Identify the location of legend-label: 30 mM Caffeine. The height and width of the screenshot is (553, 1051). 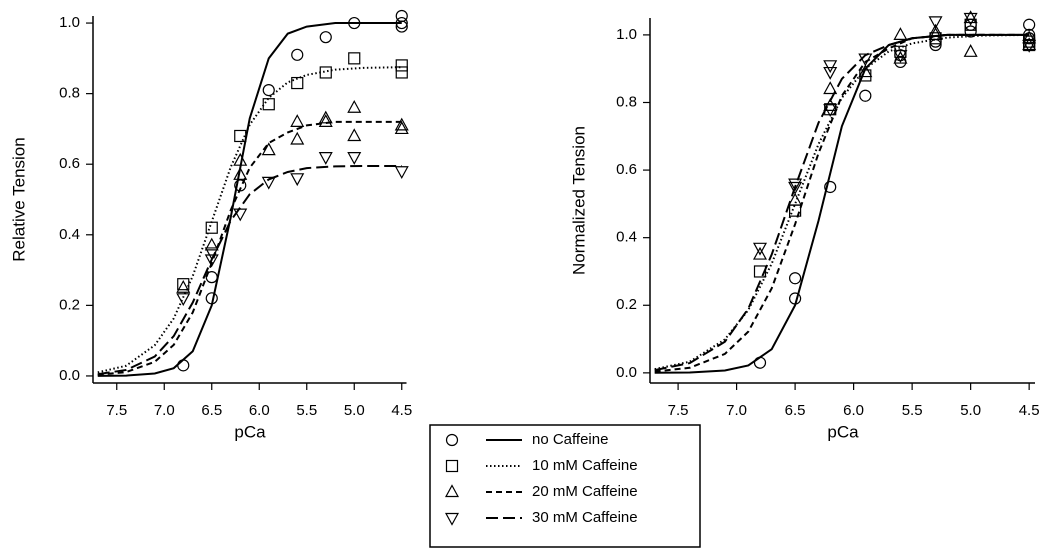
(585, 517).